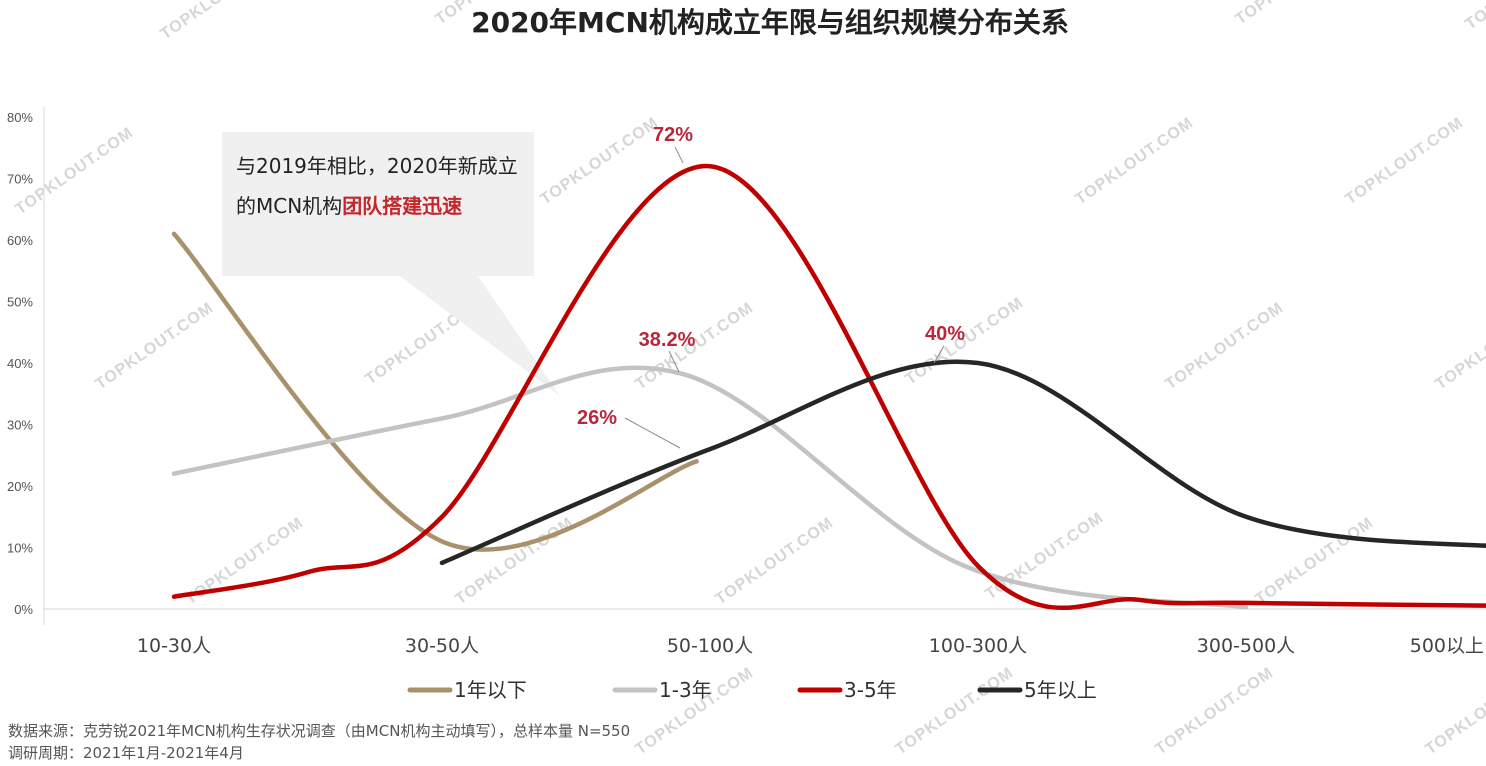  What do you see at coordinates (20, 486) in the screenshot?
I see `y-tick-label: 20%` at bounding box center [20, 486].